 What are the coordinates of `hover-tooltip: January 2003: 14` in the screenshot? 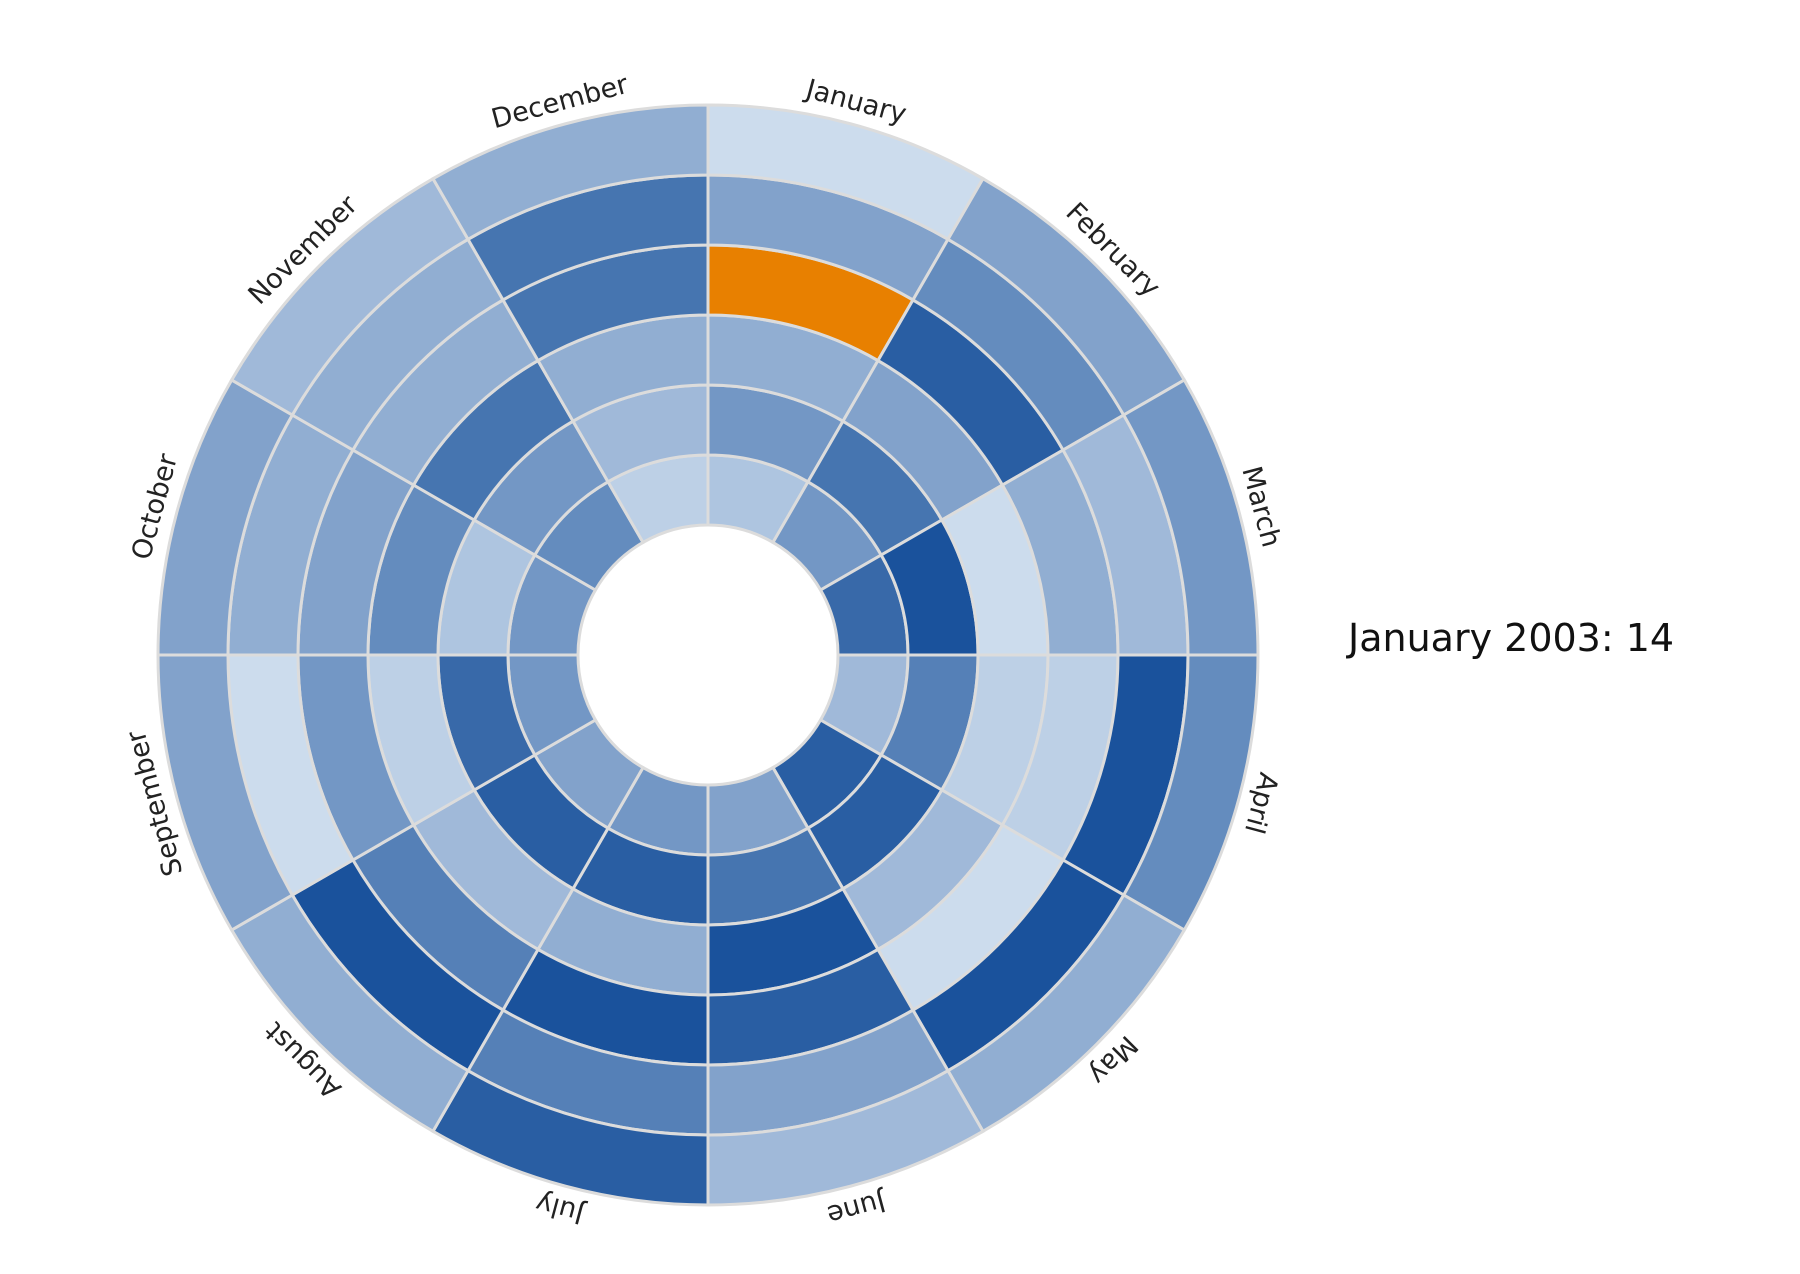 It's located at (1511, 638).